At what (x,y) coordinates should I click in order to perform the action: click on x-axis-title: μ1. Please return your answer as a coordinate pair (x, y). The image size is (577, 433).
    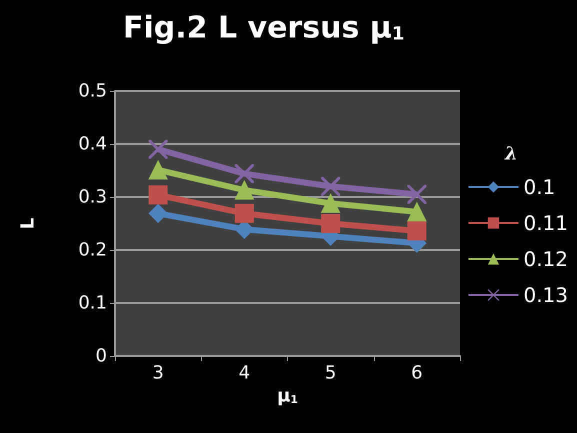
    Looking at the image, I should click on (287, 395).